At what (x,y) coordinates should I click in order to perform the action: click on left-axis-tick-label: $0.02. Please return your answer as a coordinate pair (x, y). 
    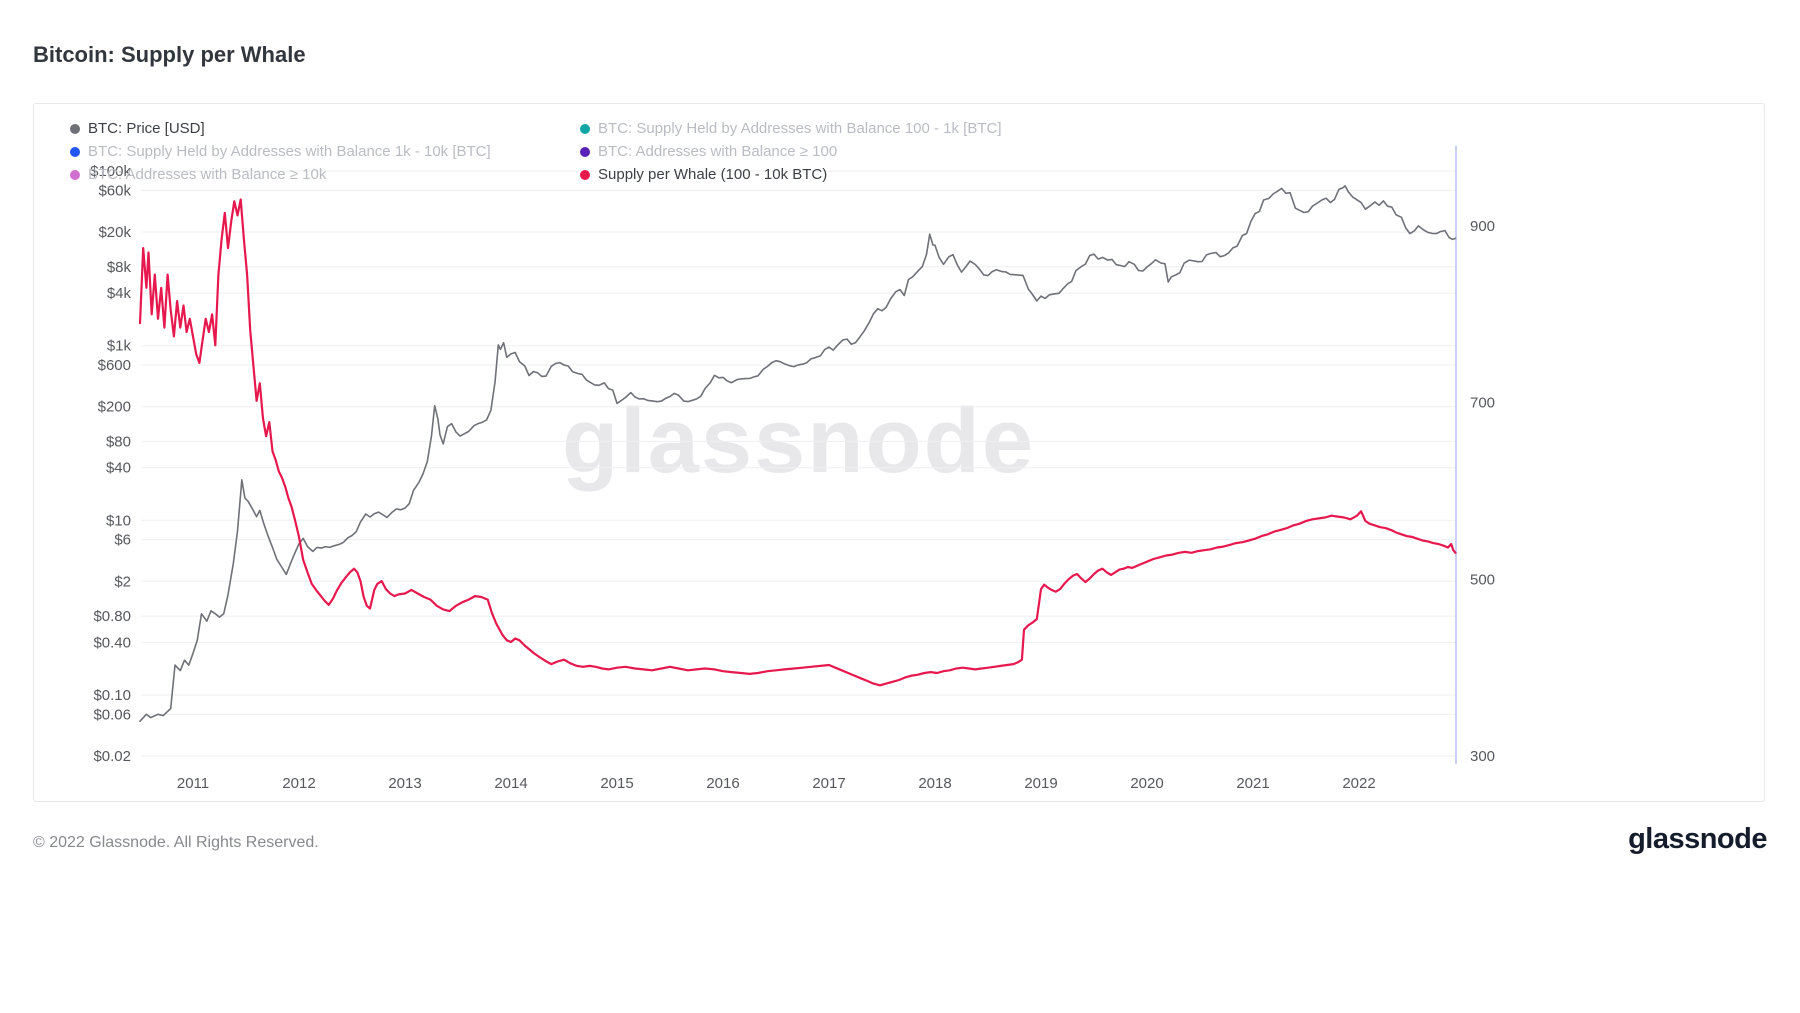
    Looking at the image, I should click on (112, 756).